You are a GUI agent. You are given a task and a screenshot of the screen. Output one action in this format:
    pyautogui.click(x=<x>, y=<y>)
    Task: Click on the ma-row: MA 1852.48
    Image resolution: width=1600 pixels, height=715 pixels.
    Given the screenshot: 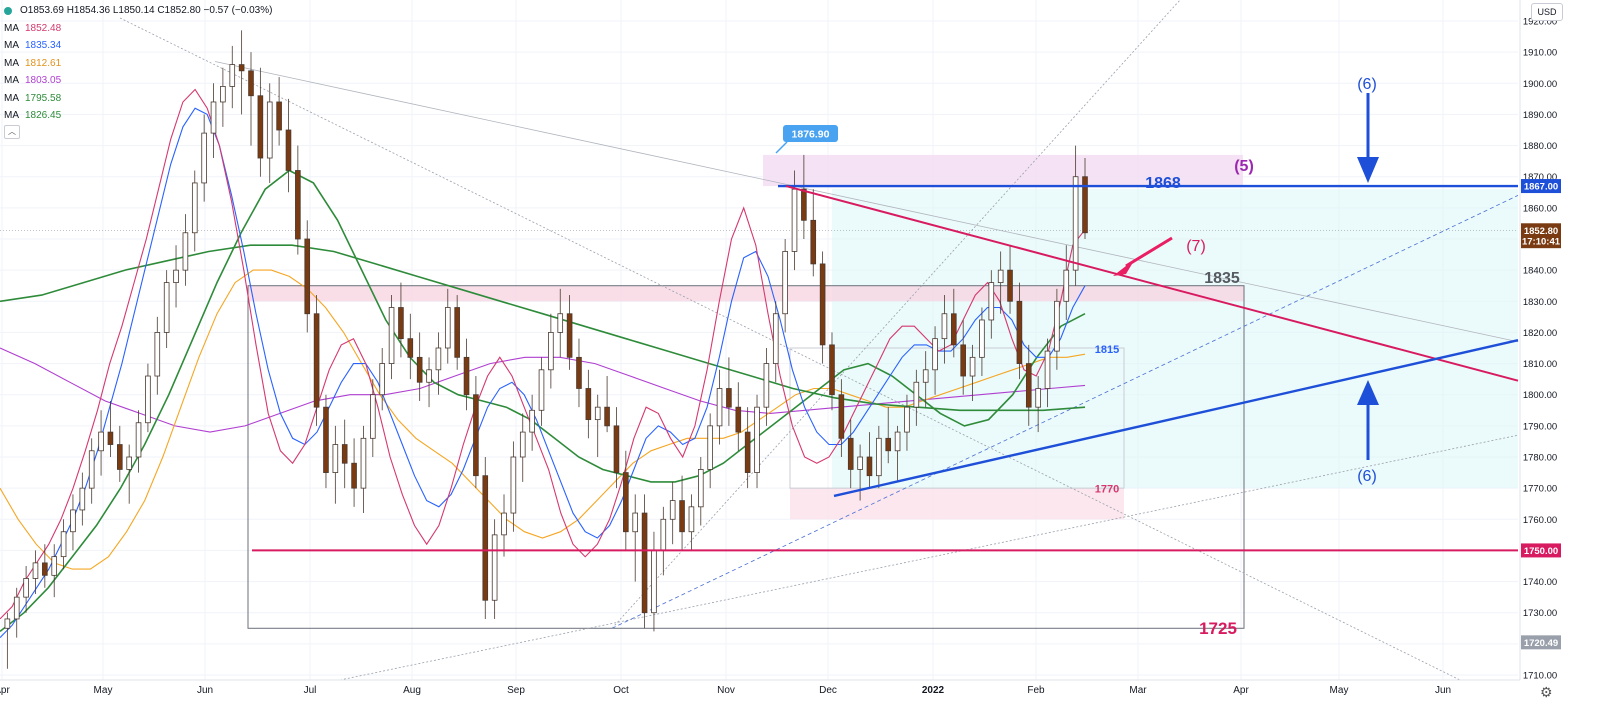 What is the action you would take?
    pyautogui.click(x=138, y=29)
    